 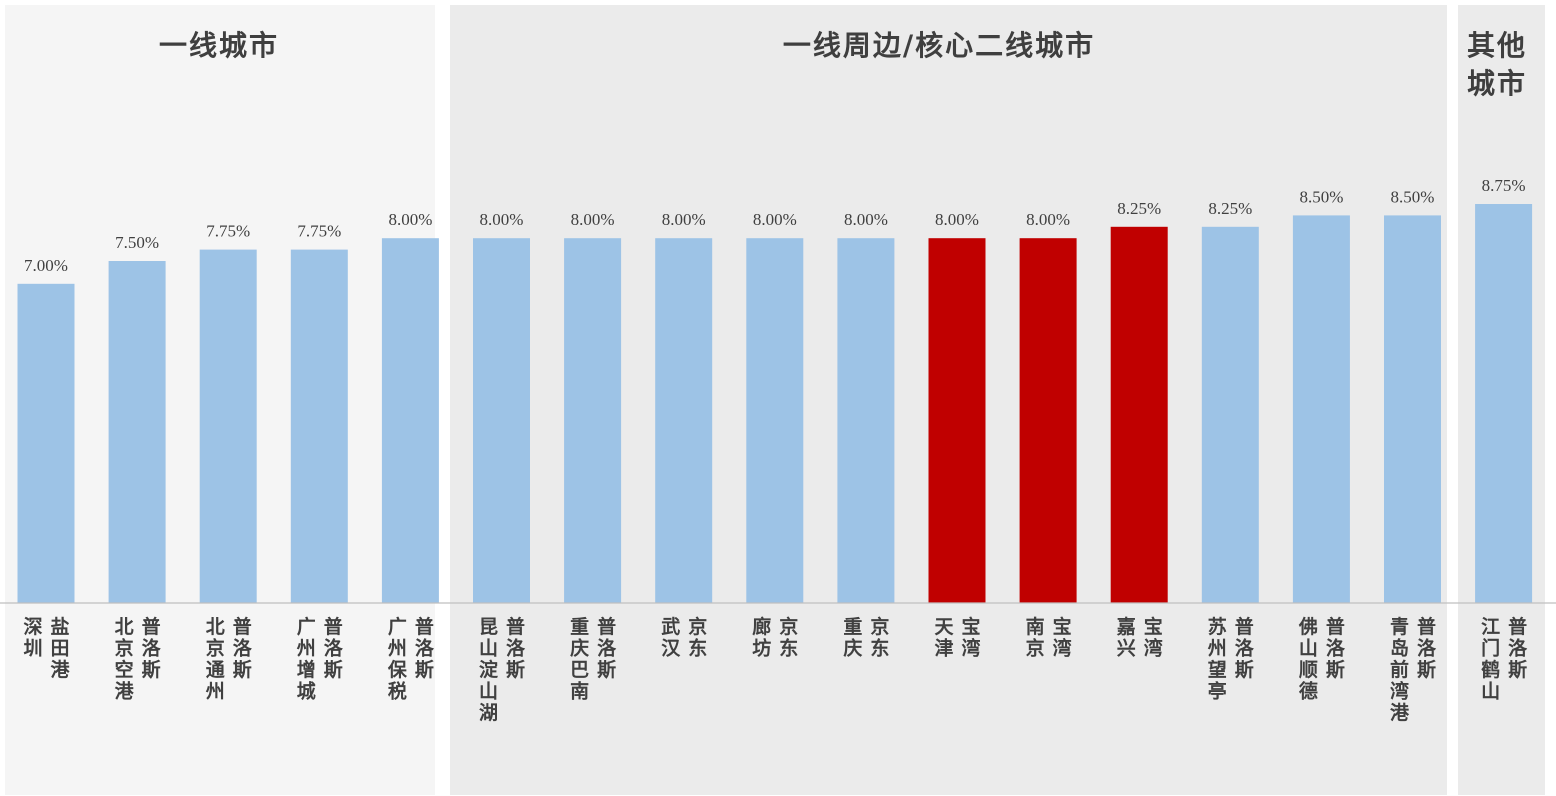 What do you see at coordinates (1497, 45) in the screenshot?
I see `group-title-3-line-1: 其他` at bounding box center [1497, 45].